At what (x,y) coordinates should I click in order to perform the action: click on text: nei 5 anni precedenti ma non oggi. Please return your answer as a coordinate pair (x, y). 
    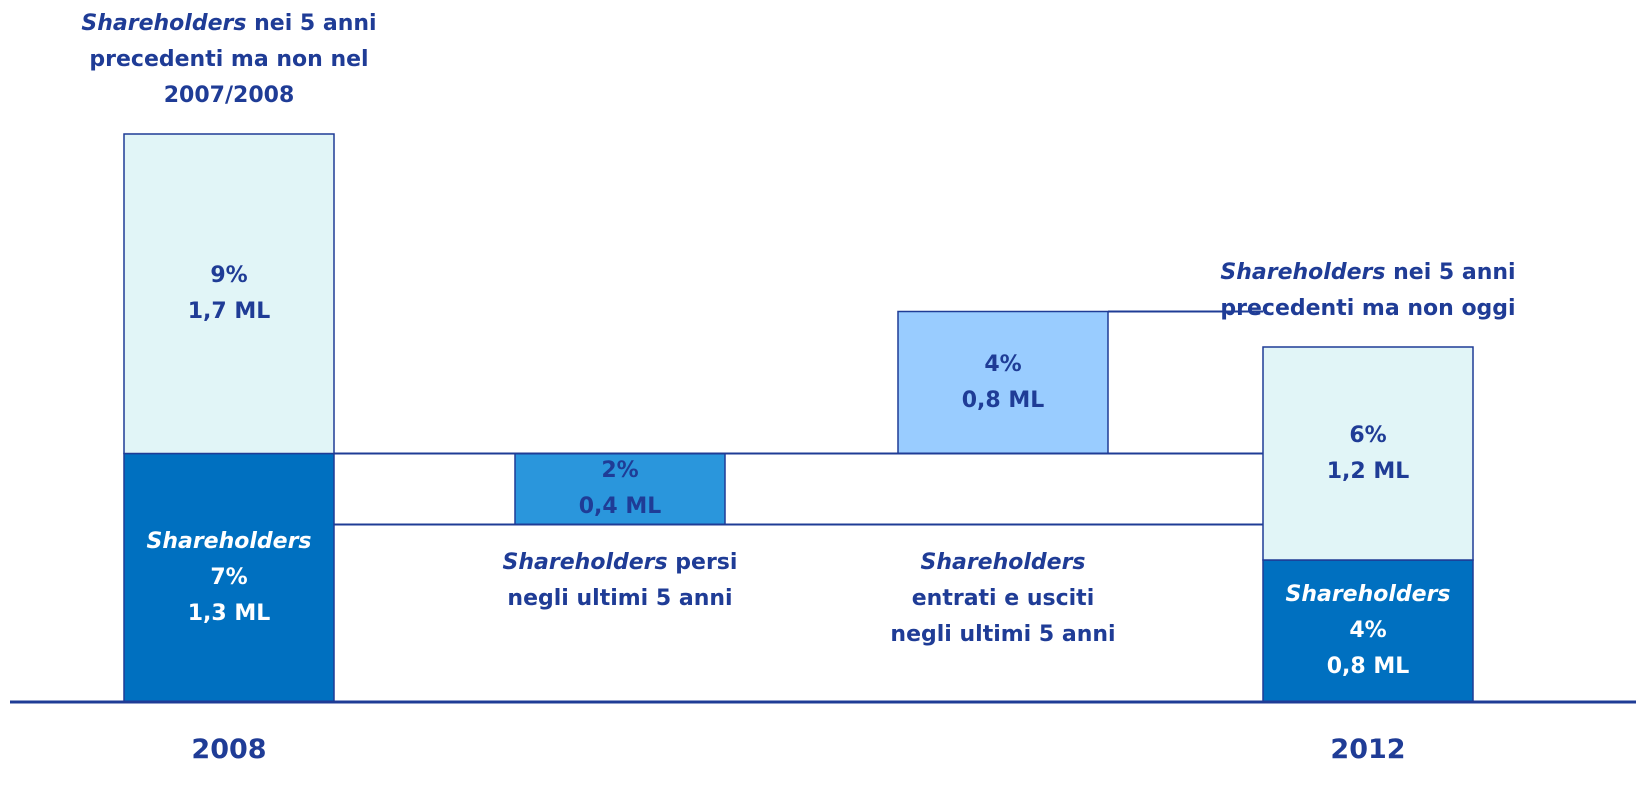
    Looking at the image, I should click on (1368, 290).